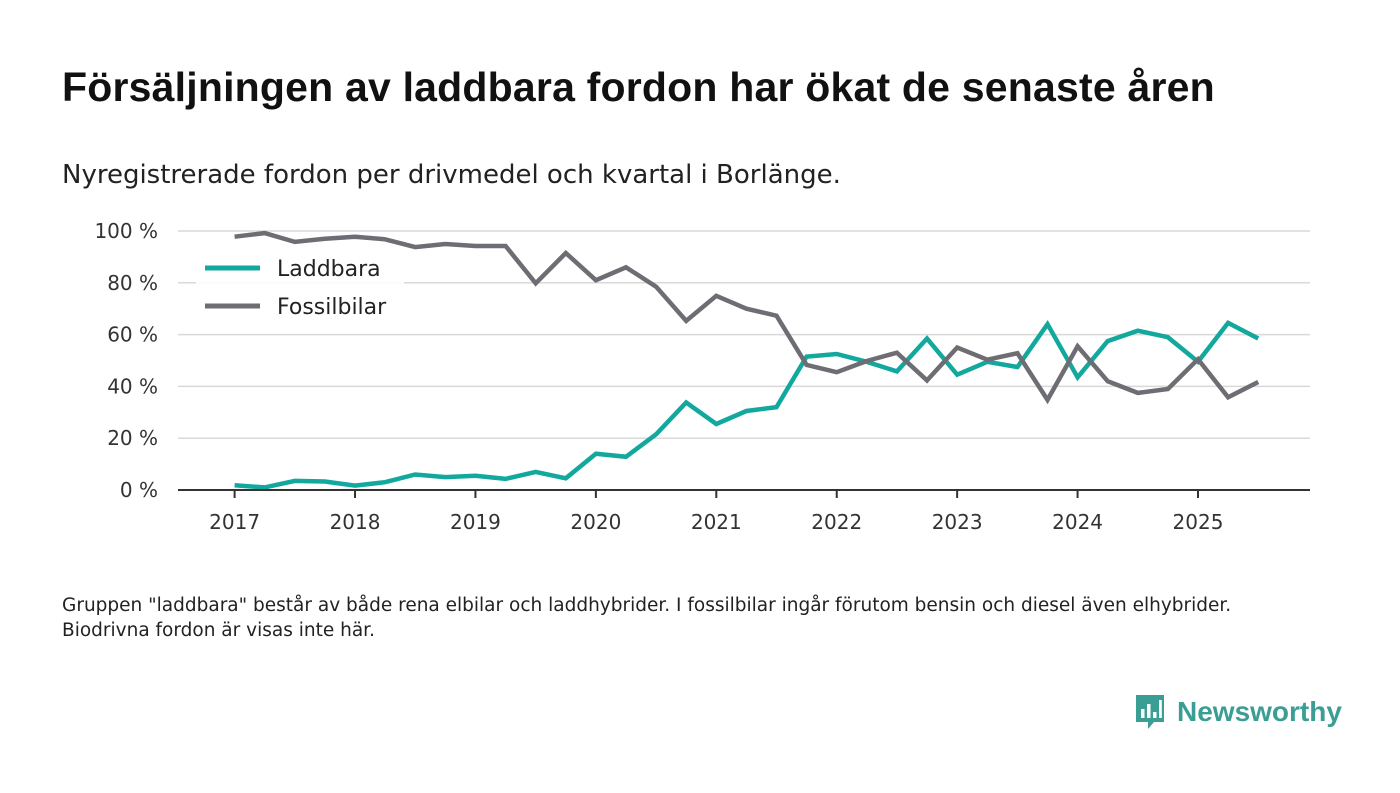 The width and height of the screenshot is (1400, 793). What do you see at coordinates (1198, 522) in the screenshot?
I see `x-tick-label: 2025` at bounding box center [1198, 522].